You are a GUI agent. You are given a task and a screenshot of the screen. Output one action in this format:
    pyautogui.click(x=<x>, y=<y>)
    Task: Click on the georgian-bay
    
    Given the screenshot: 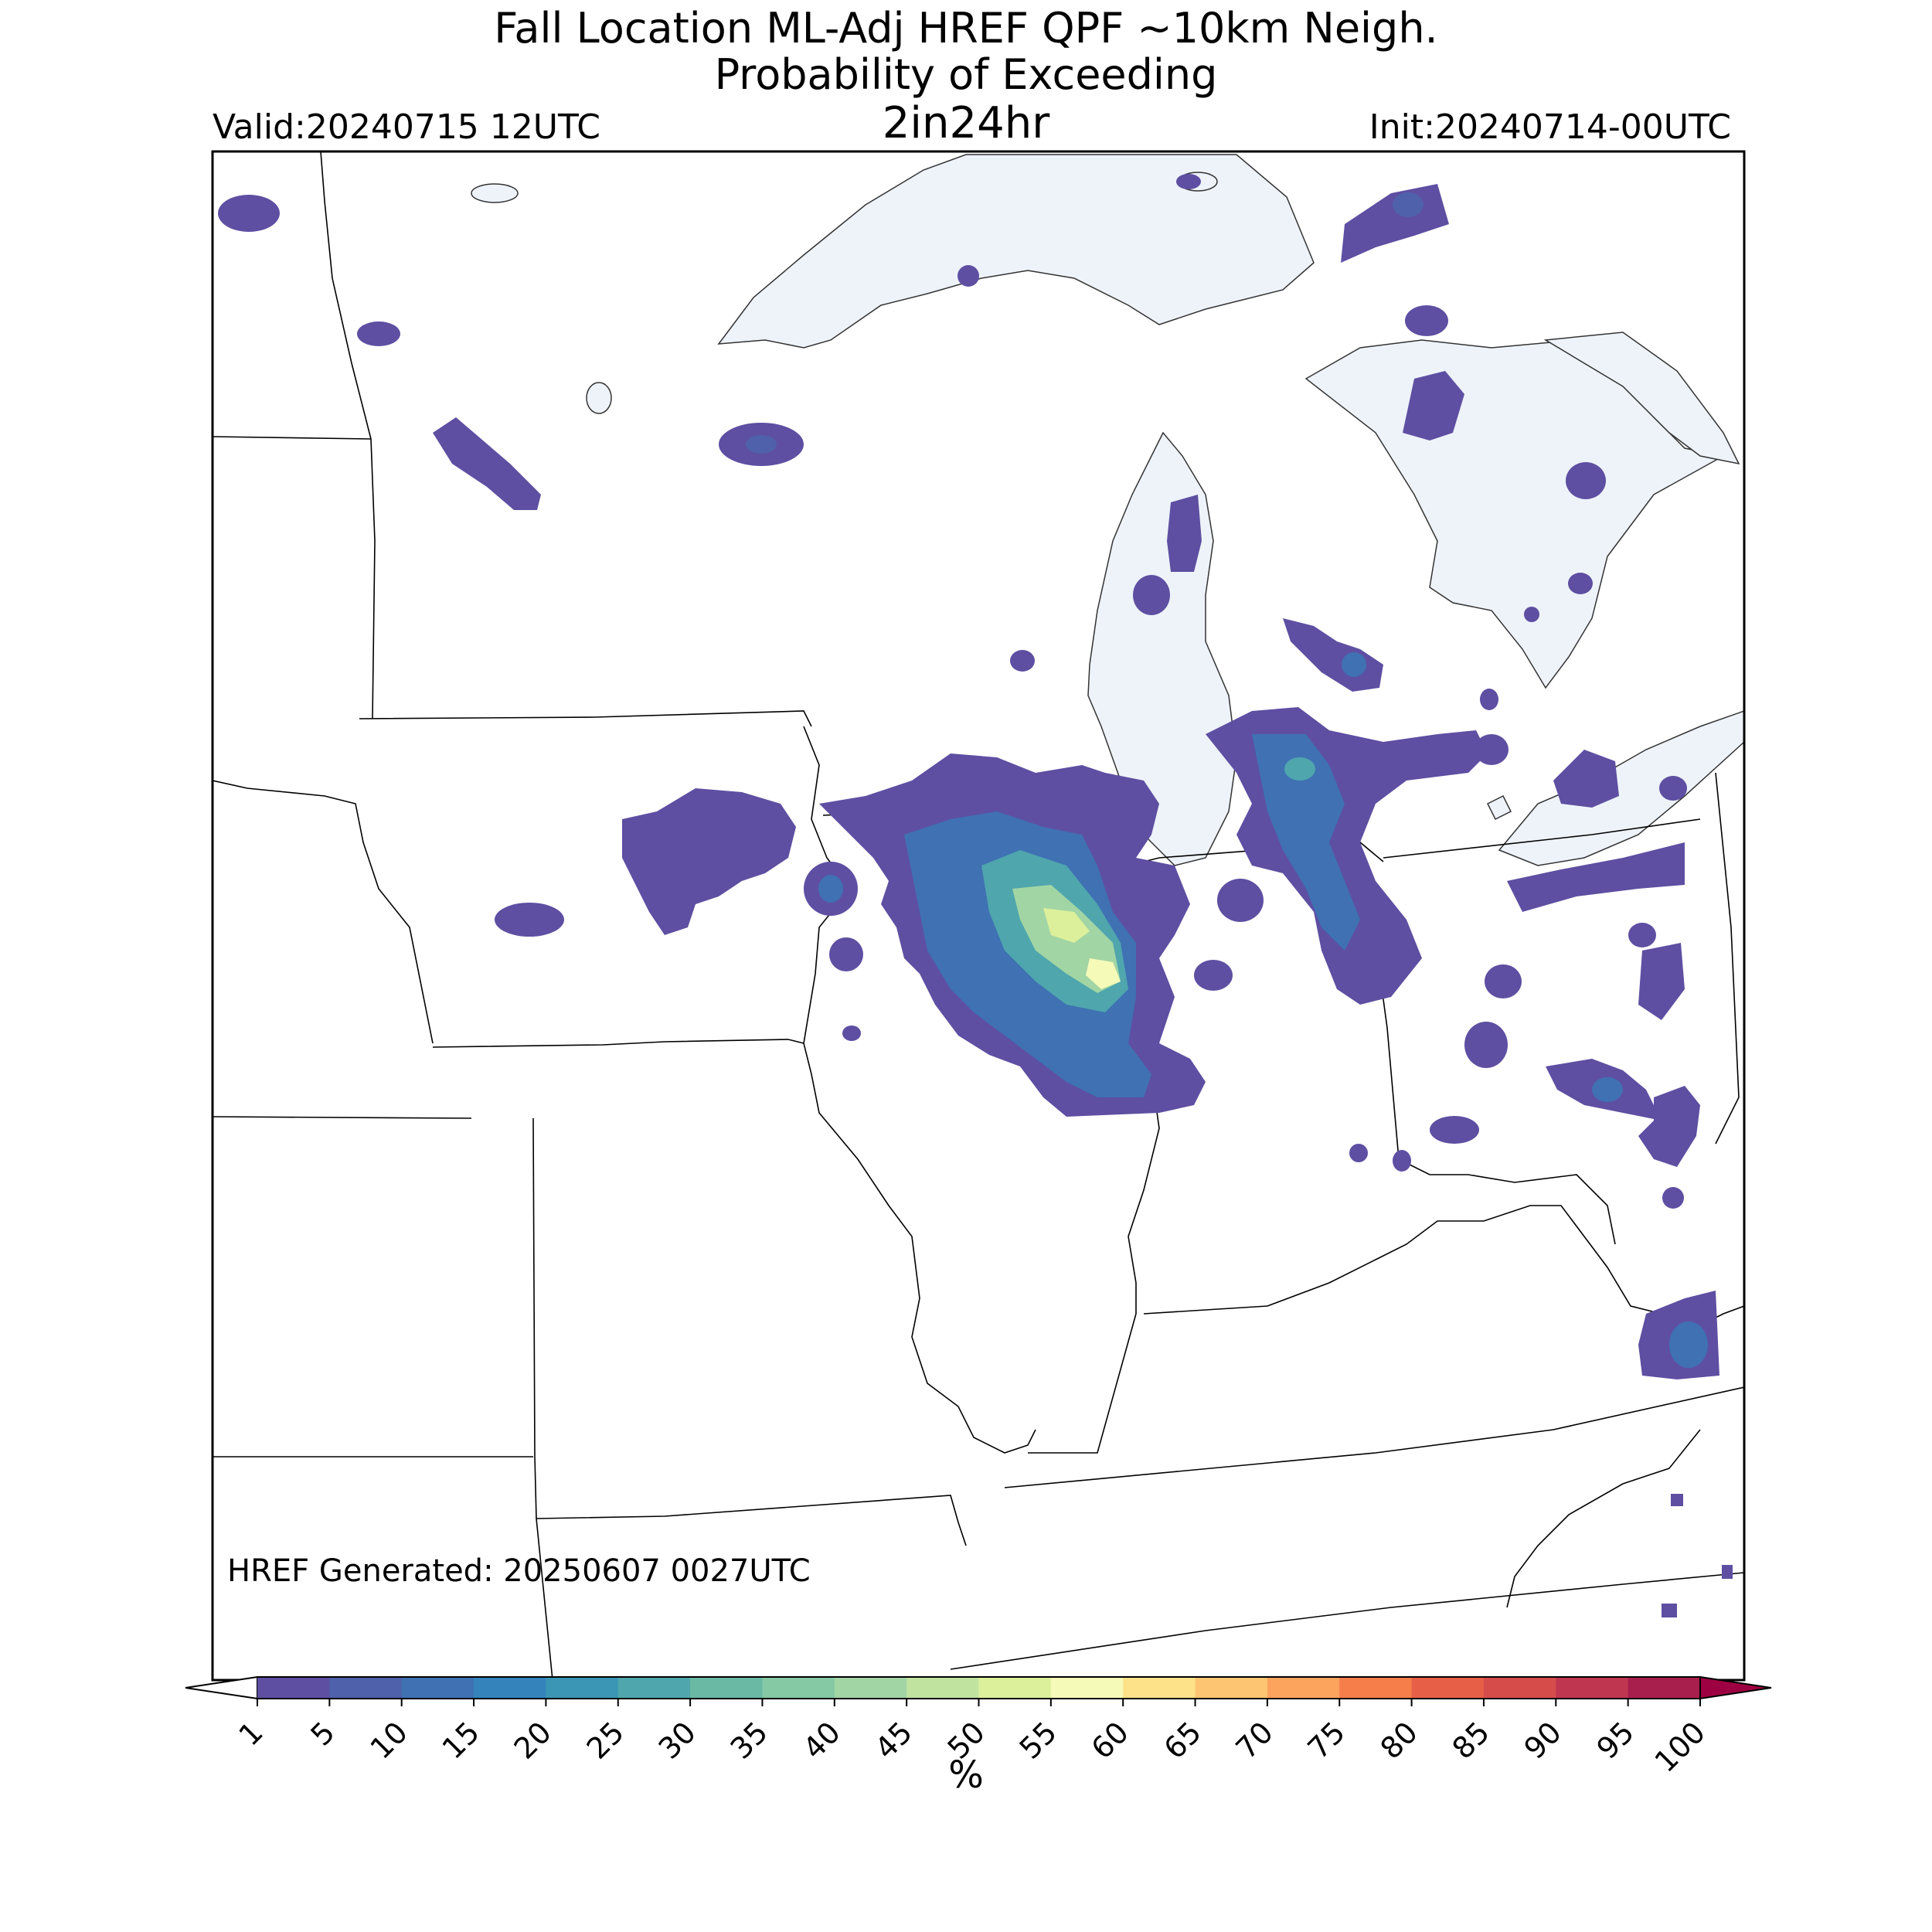 What is the action you would take?
    pyautogui.click(x=1642, y=399)
    